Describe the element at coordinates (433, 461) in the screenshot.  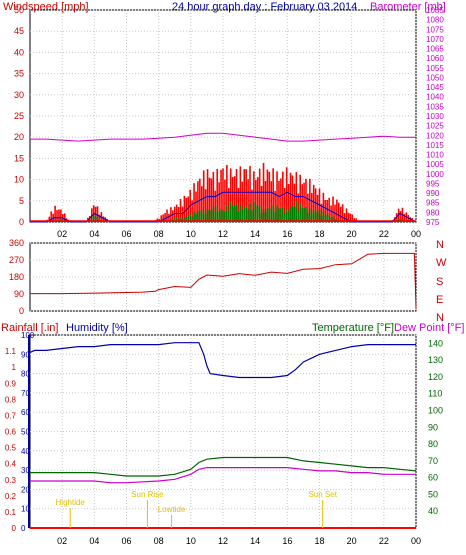
I see `temperature-tick-label: 70` at that location.